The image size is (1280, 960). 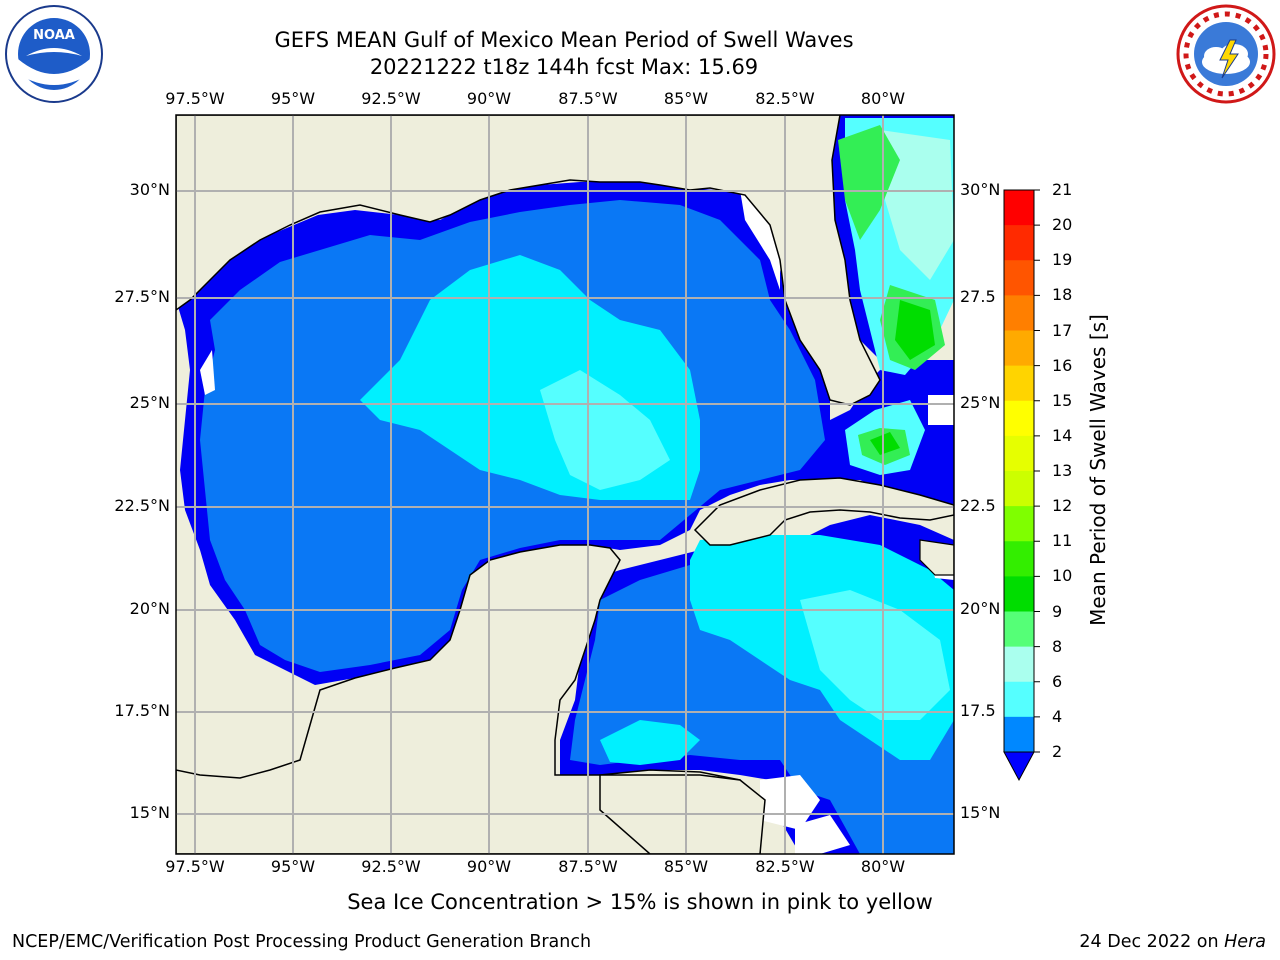 I want to click on lat-tick-right: 22.5, so click(x=978, y=505).